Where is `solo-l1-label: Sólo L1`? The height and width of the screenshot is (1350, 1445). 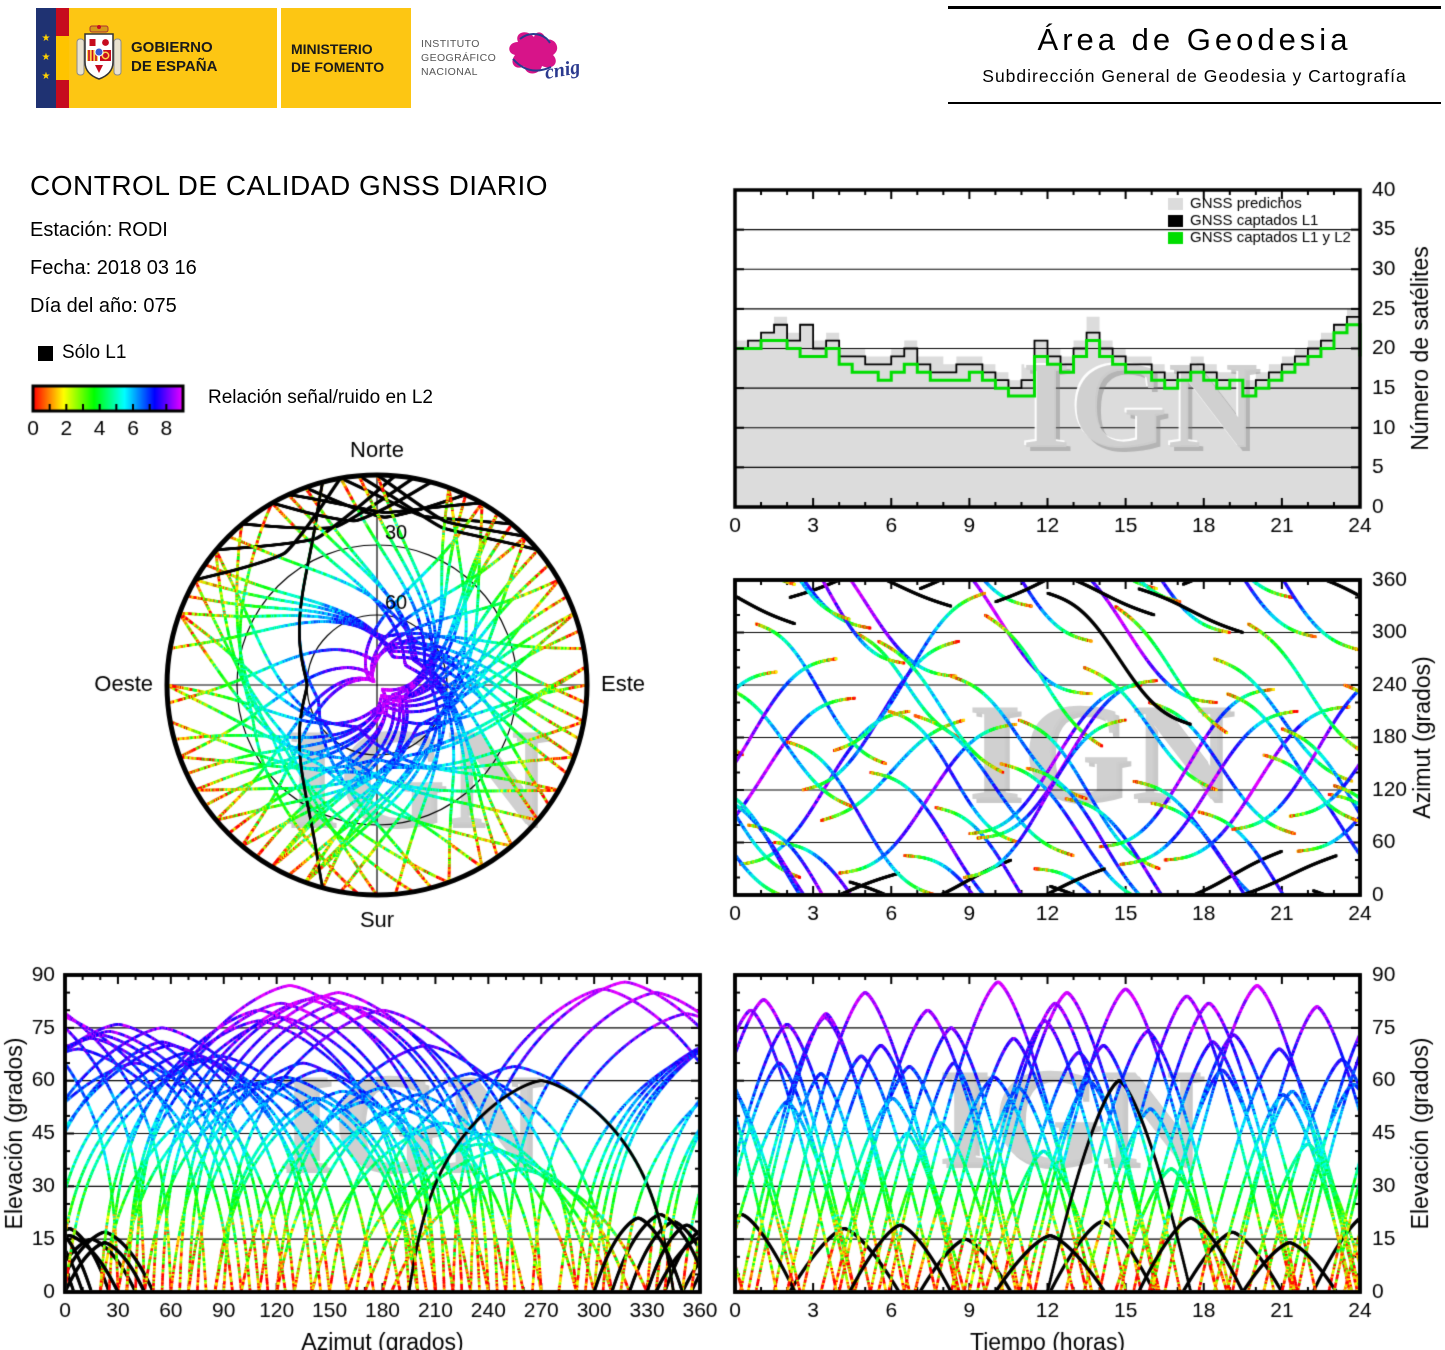
solo-l1-label: Sólo L1 is located at coordinates (94, 352).